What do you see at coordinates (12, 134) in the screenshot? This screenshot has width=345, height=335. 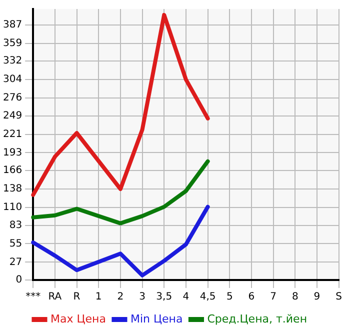 I see `y-tick-label: 221` at bounding box center [12, 134].